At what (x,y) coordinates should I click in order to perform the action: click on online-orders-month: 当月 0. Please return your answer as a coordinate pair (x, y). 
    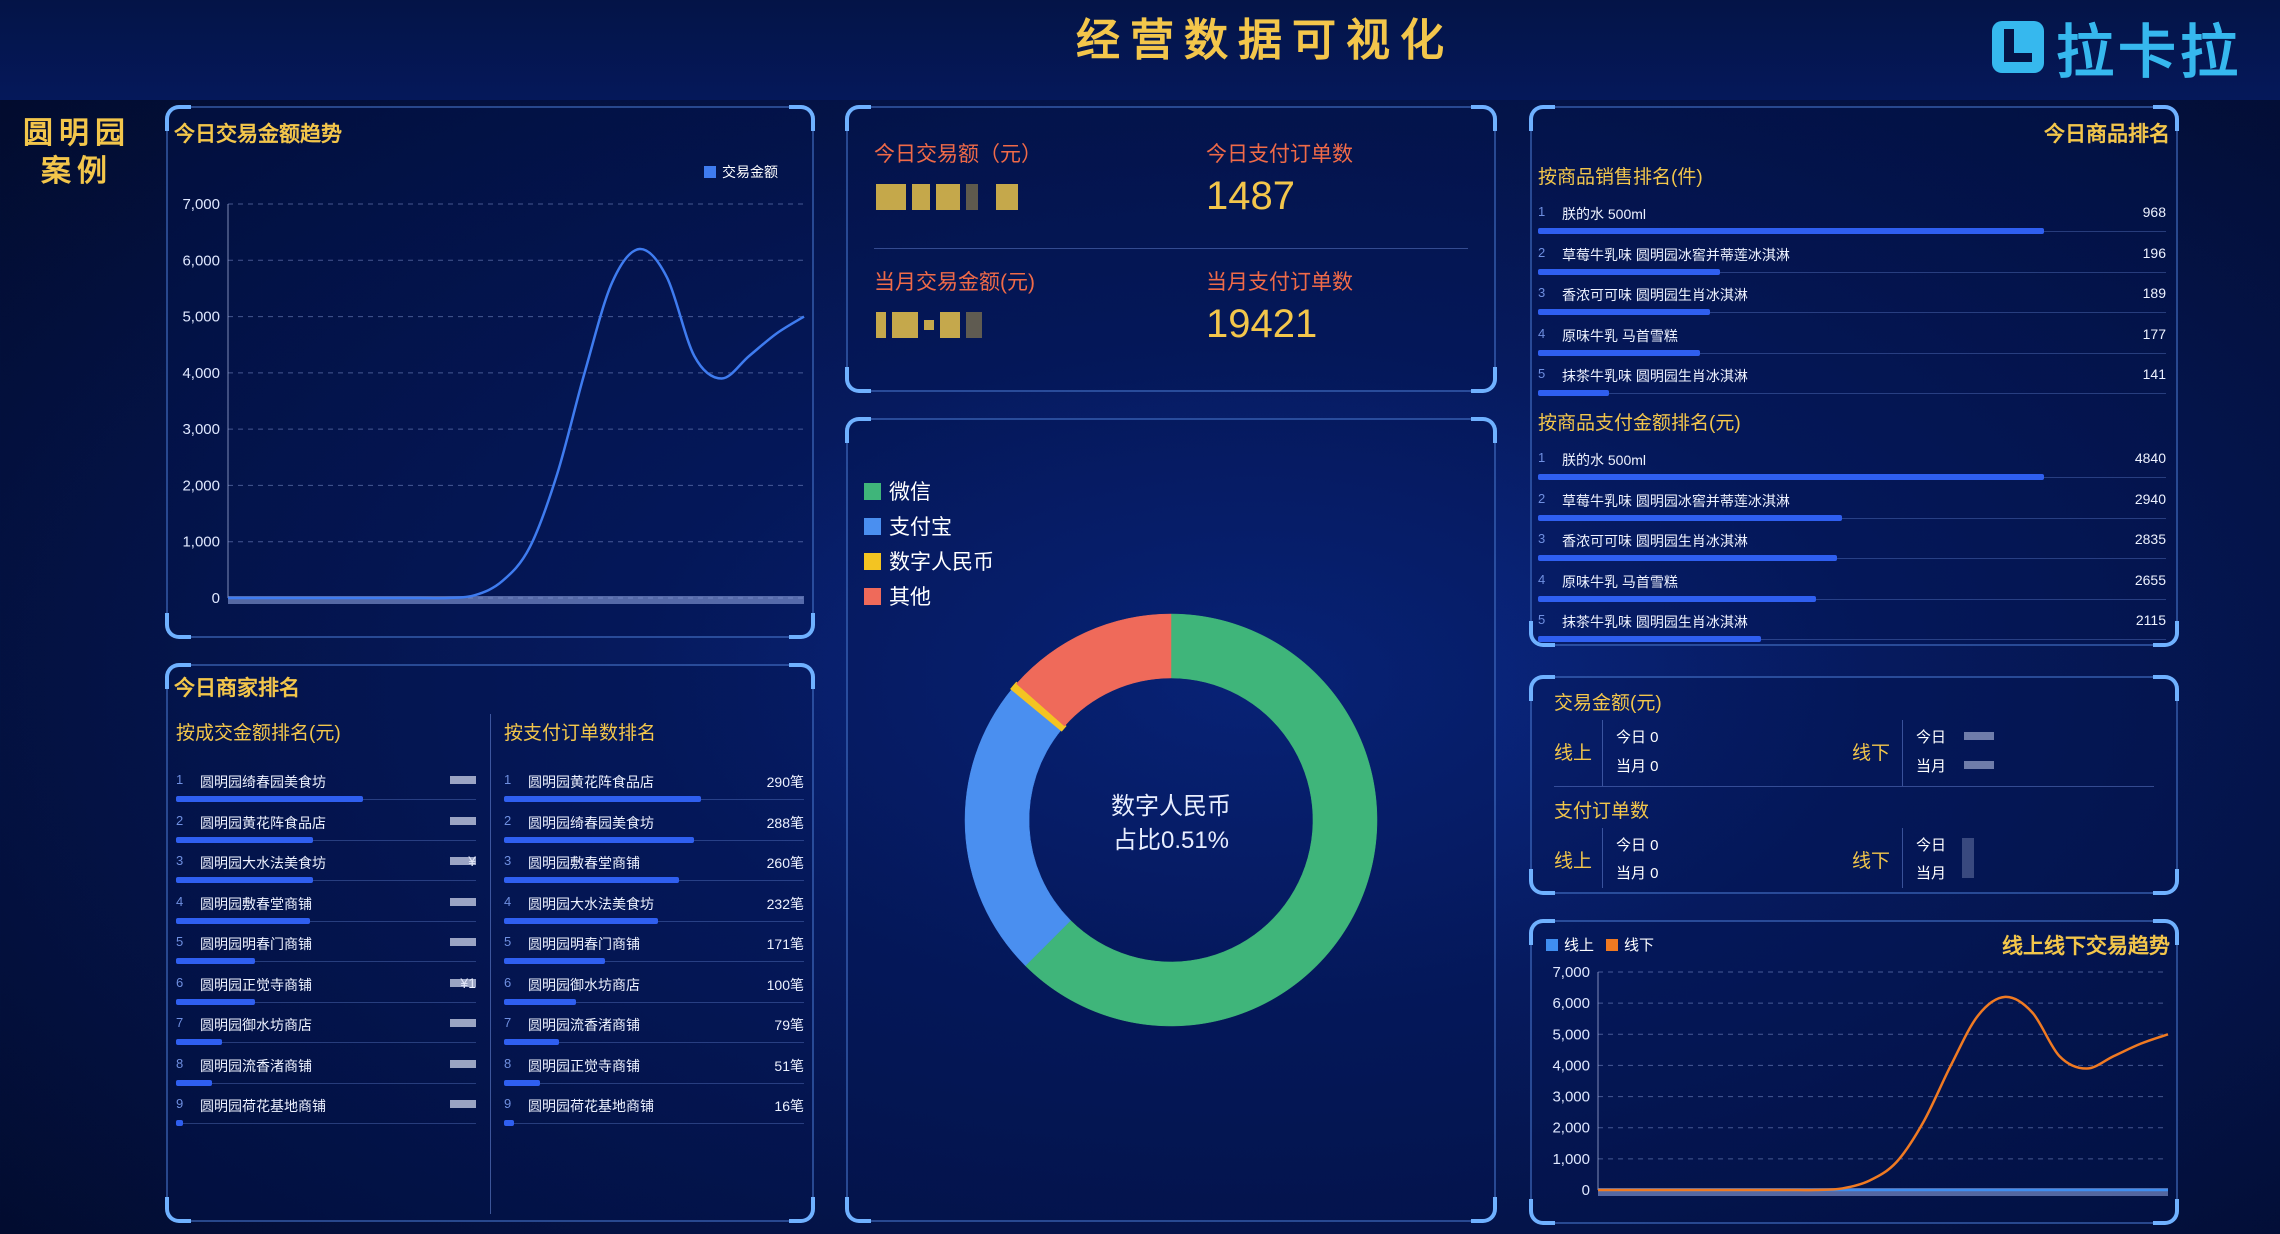
    Looking at the image, I should click on (1637, 873).